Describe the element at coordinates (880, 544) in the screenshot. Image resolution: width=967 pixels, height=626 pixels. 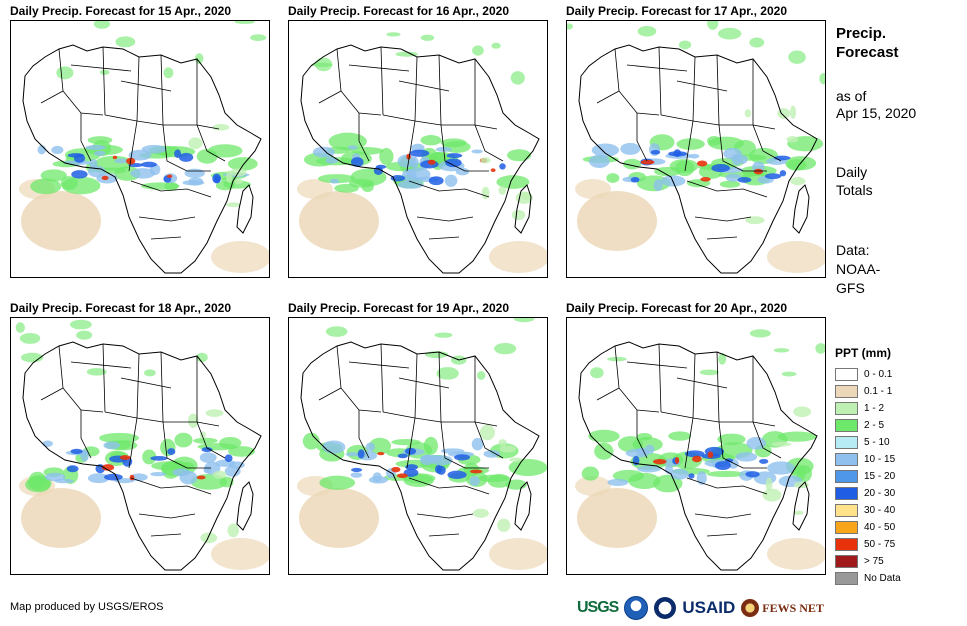
I see `legend-label: 50 - 75` at that location.